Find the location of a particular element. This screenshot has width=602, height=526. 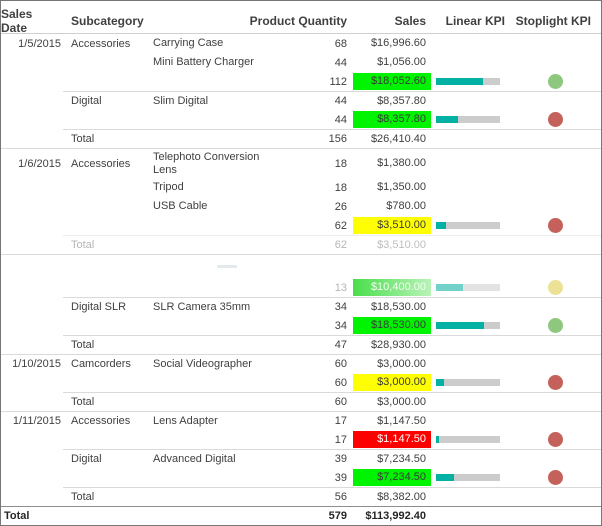

sales-cell: $1,147.50 is located at coordinates (392, 439).